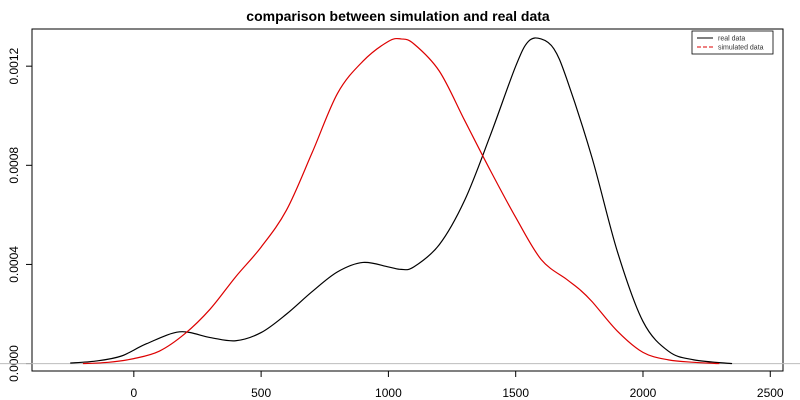  Describe the element at coordinates (770, 393) in the screenshot. I see `x-tick-label: 2500` at that location.